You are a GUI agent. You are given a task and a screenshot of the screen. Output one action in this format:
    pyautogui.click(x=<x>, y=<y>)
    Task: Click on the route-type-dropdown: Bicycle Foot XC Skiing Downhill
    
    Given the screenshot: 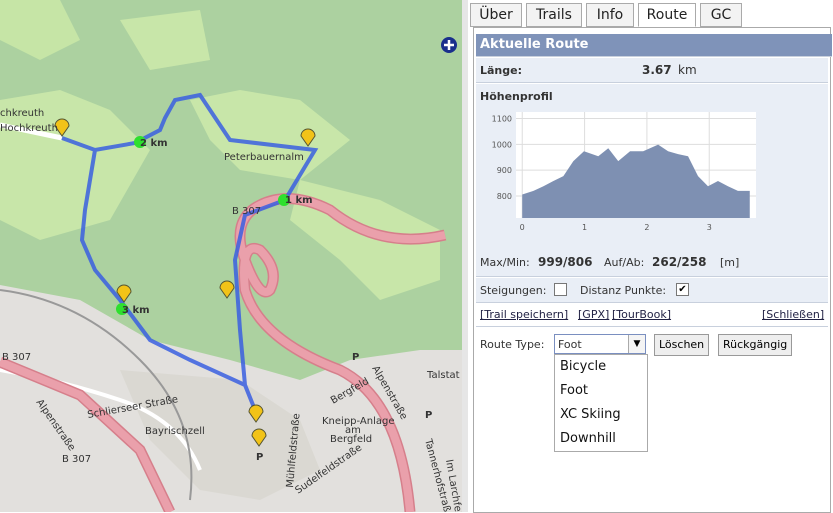 What is the action you would take?
    pyautogui.click(x=601, y=403)
    